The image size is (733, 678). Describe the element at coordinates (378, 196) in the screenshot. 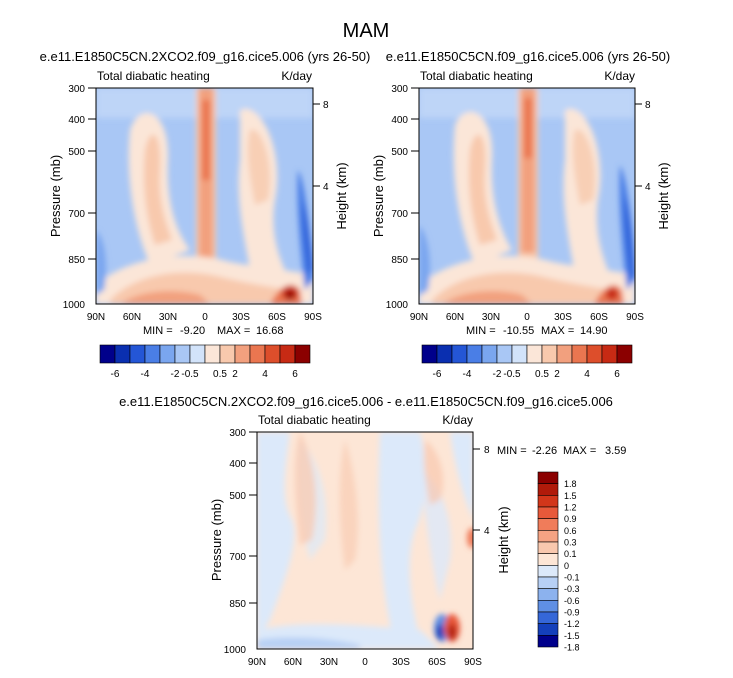

I see `panel-2-ylabel: Pressure (mb)` at that location.